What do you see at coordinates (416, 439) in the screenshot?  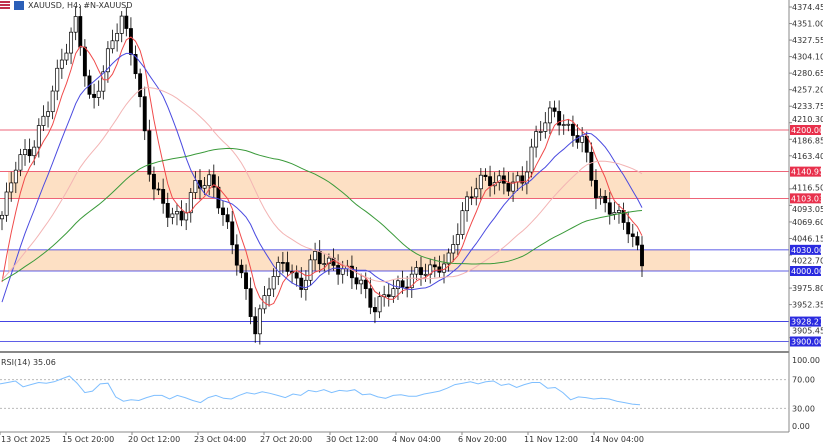 I see `time-tick-label: 4 Nov 04:00` at bounding box center [416, 439].